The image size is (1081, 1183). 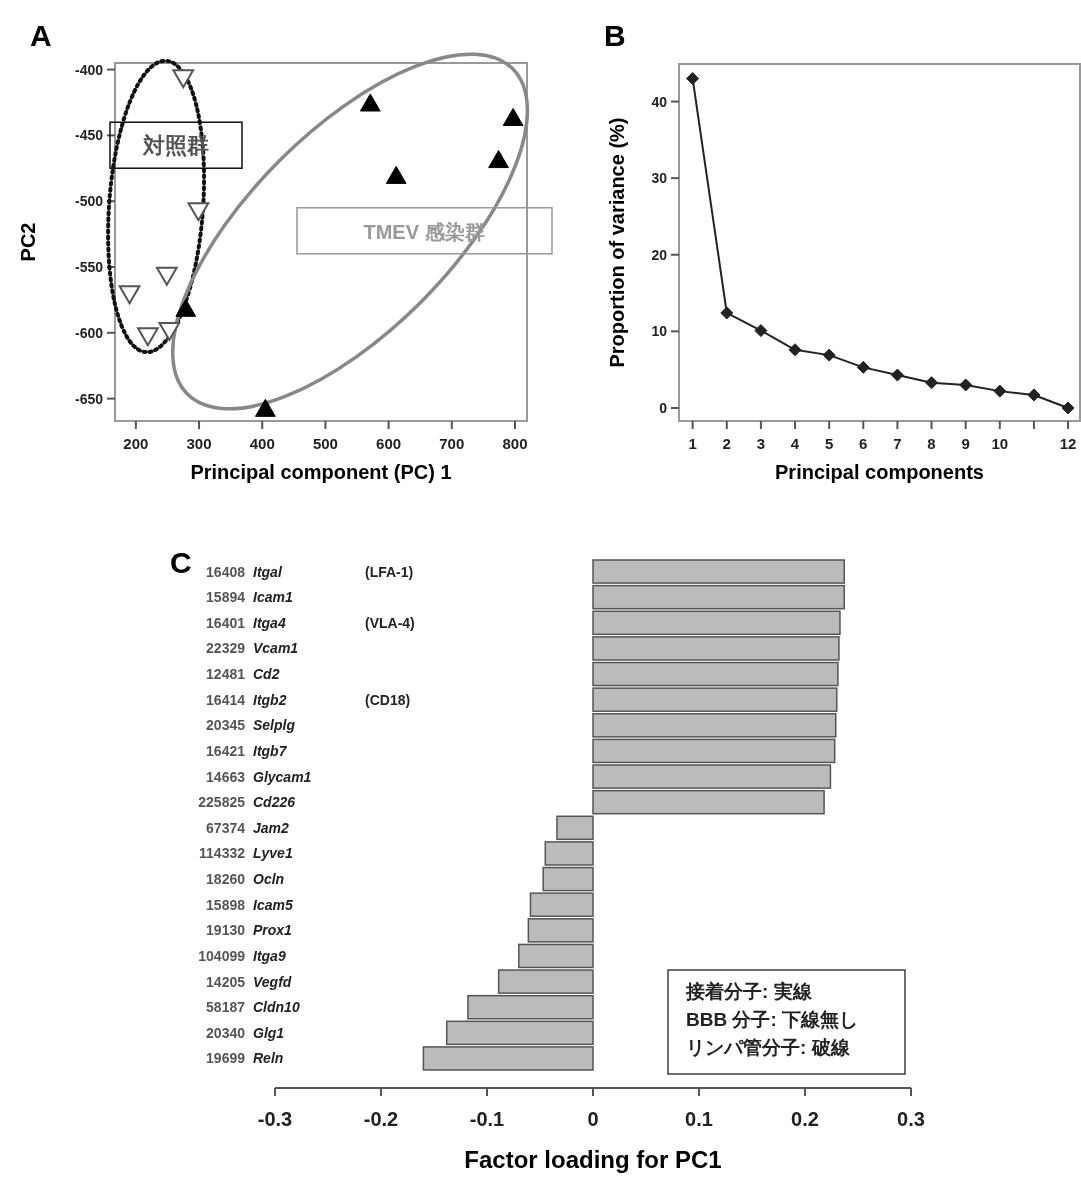 I want to click on y-tick-label: 30, so click(x=659, y=178).